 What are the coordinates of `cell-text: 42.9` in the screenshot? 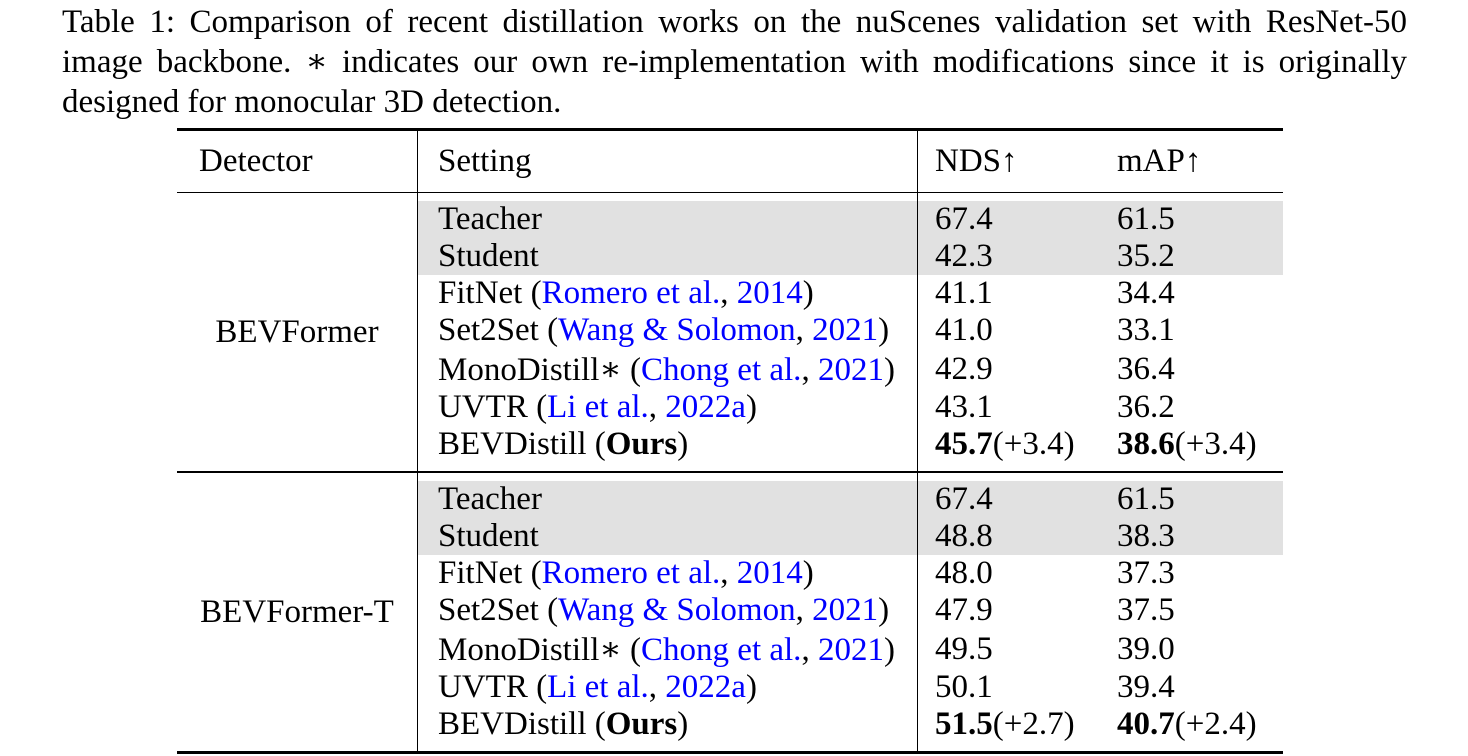 It's located at (964, 368).